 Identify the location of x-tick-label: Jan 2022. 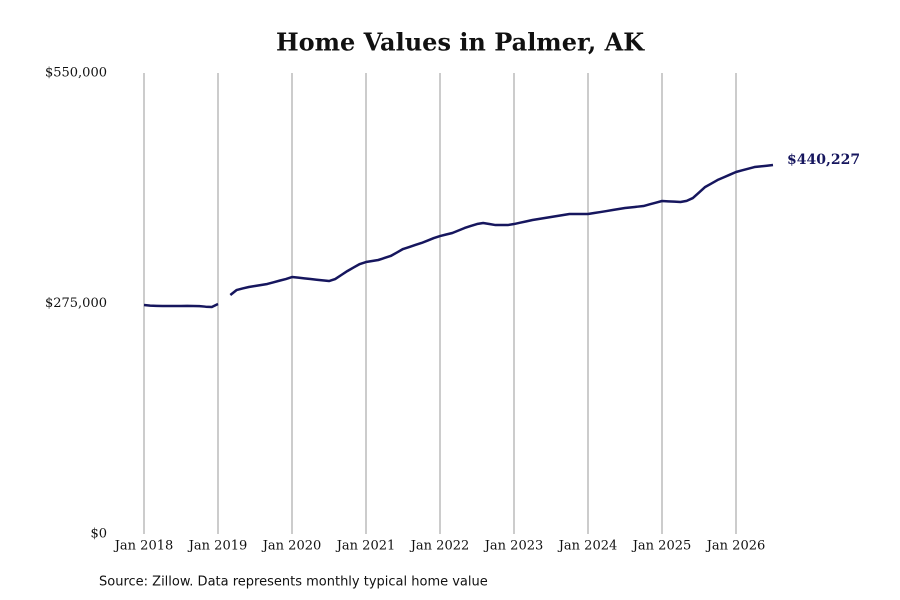
(439, 546).